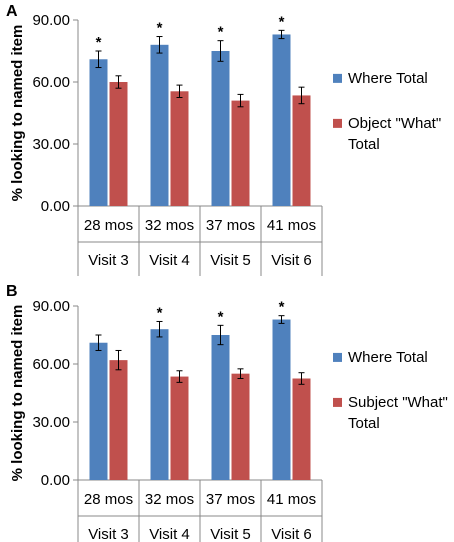 This screenshot has height=542, width=454. What do you see at coordinates (394, 134) in the screenshot?
I see `legend-label: Object "What" Total` at bounding box center [394, 134].